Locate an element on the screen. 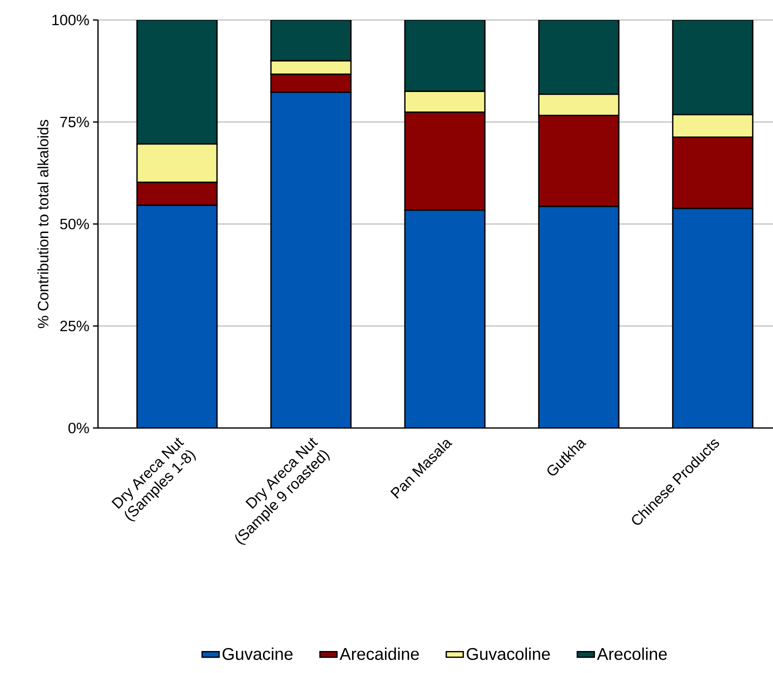 The height and width of the screenshot is (673, 773). legend-label: Arecaidine is located at coordinates (379, 654).